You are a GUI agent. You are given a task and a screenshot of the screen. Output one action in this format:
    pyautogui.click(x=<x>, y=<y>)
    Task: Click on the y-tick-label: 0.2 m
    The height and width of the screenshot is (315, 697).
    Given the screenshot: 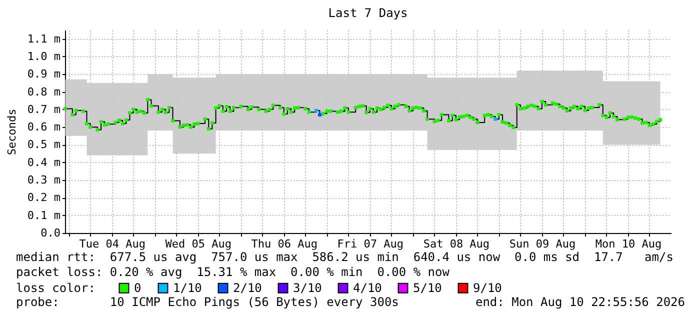 What is the action you would take?
    pyautogui.click(x=44, y=197)
    